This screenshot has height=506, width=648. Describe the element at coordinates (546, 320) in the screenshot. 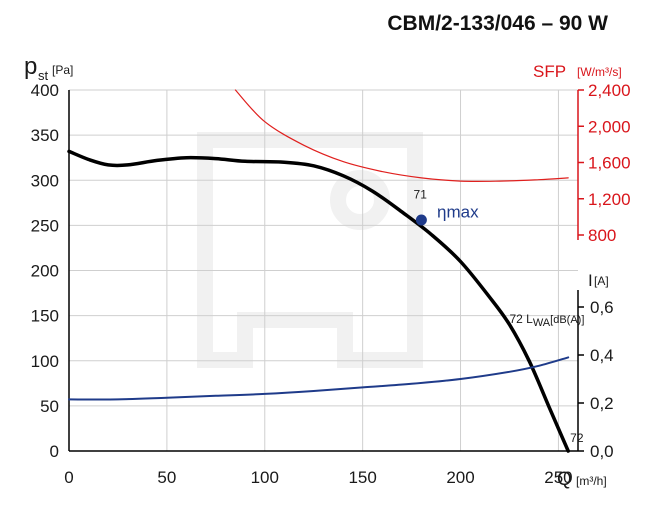

I see `annotation-label: 72 LWA[dB(A)]` at that location.